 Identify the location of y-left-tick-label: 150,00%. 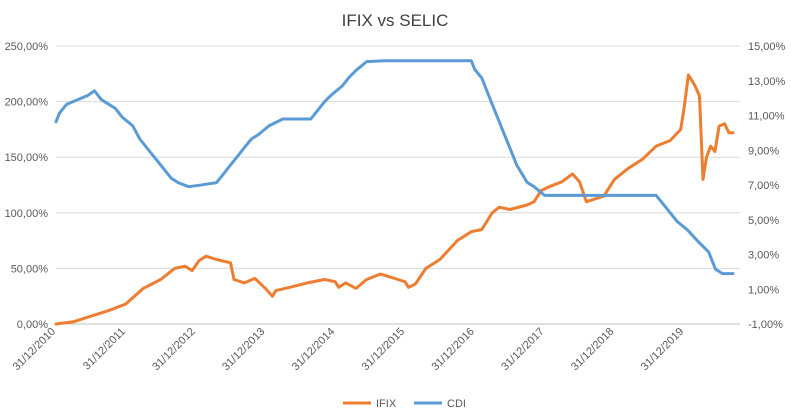
(27, 158).